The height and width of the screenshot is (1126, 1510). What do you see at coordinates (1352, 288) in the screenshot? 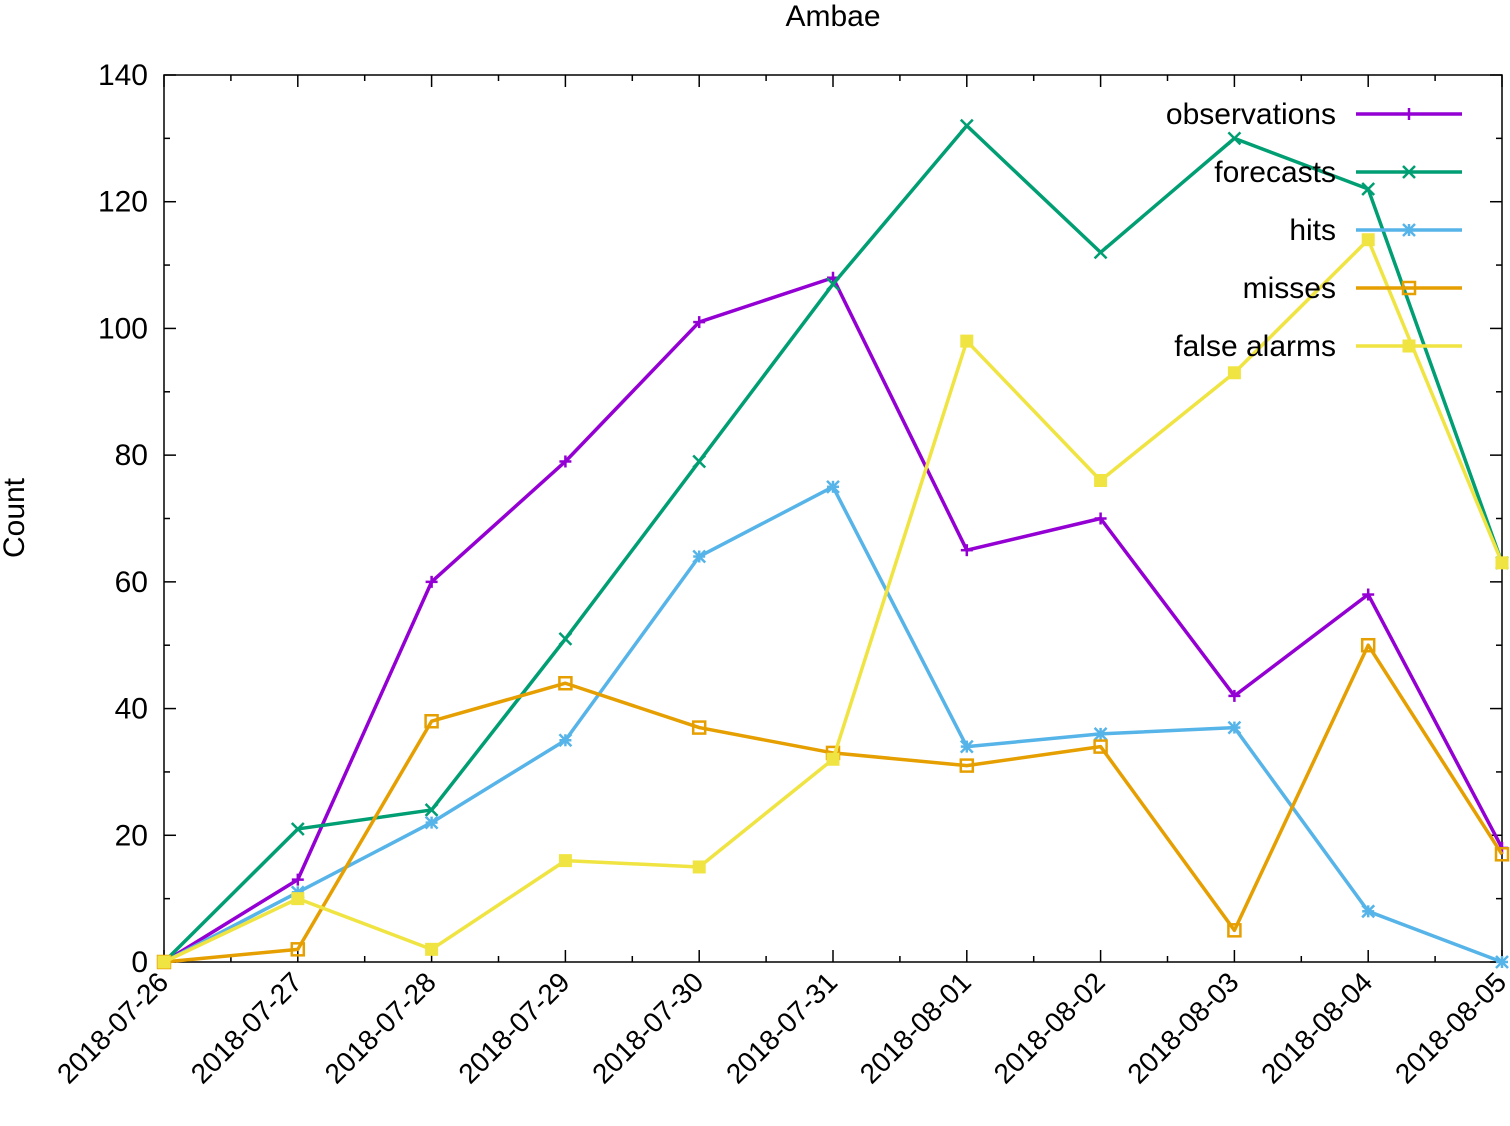
I see `legend-item-misses: misses` at bounding box center [1352, 288].